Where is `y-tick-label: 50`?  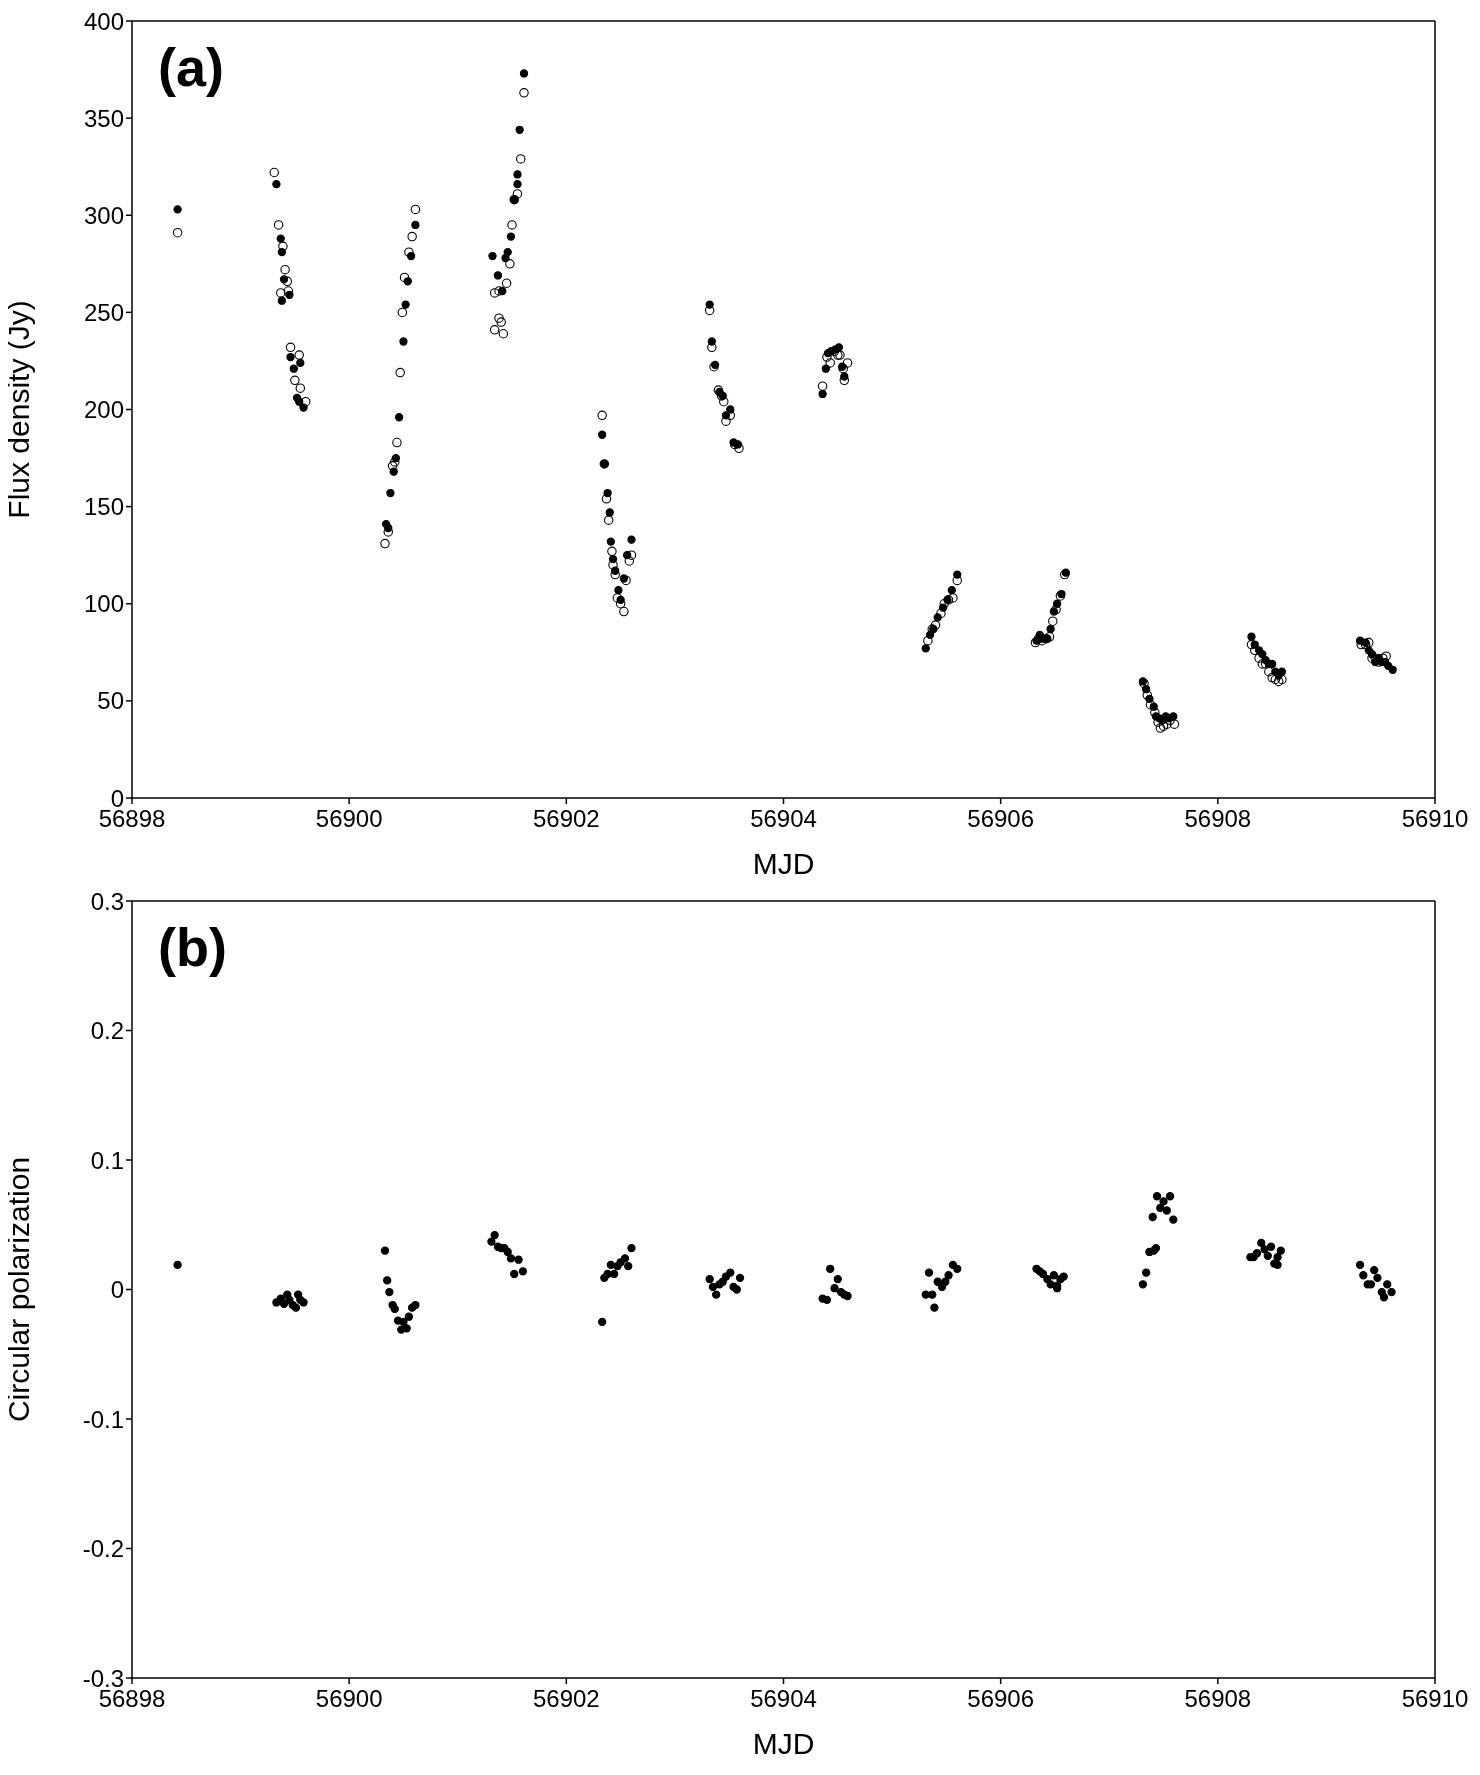 y-tick-label: 50 is located at coordinates (110, 701).